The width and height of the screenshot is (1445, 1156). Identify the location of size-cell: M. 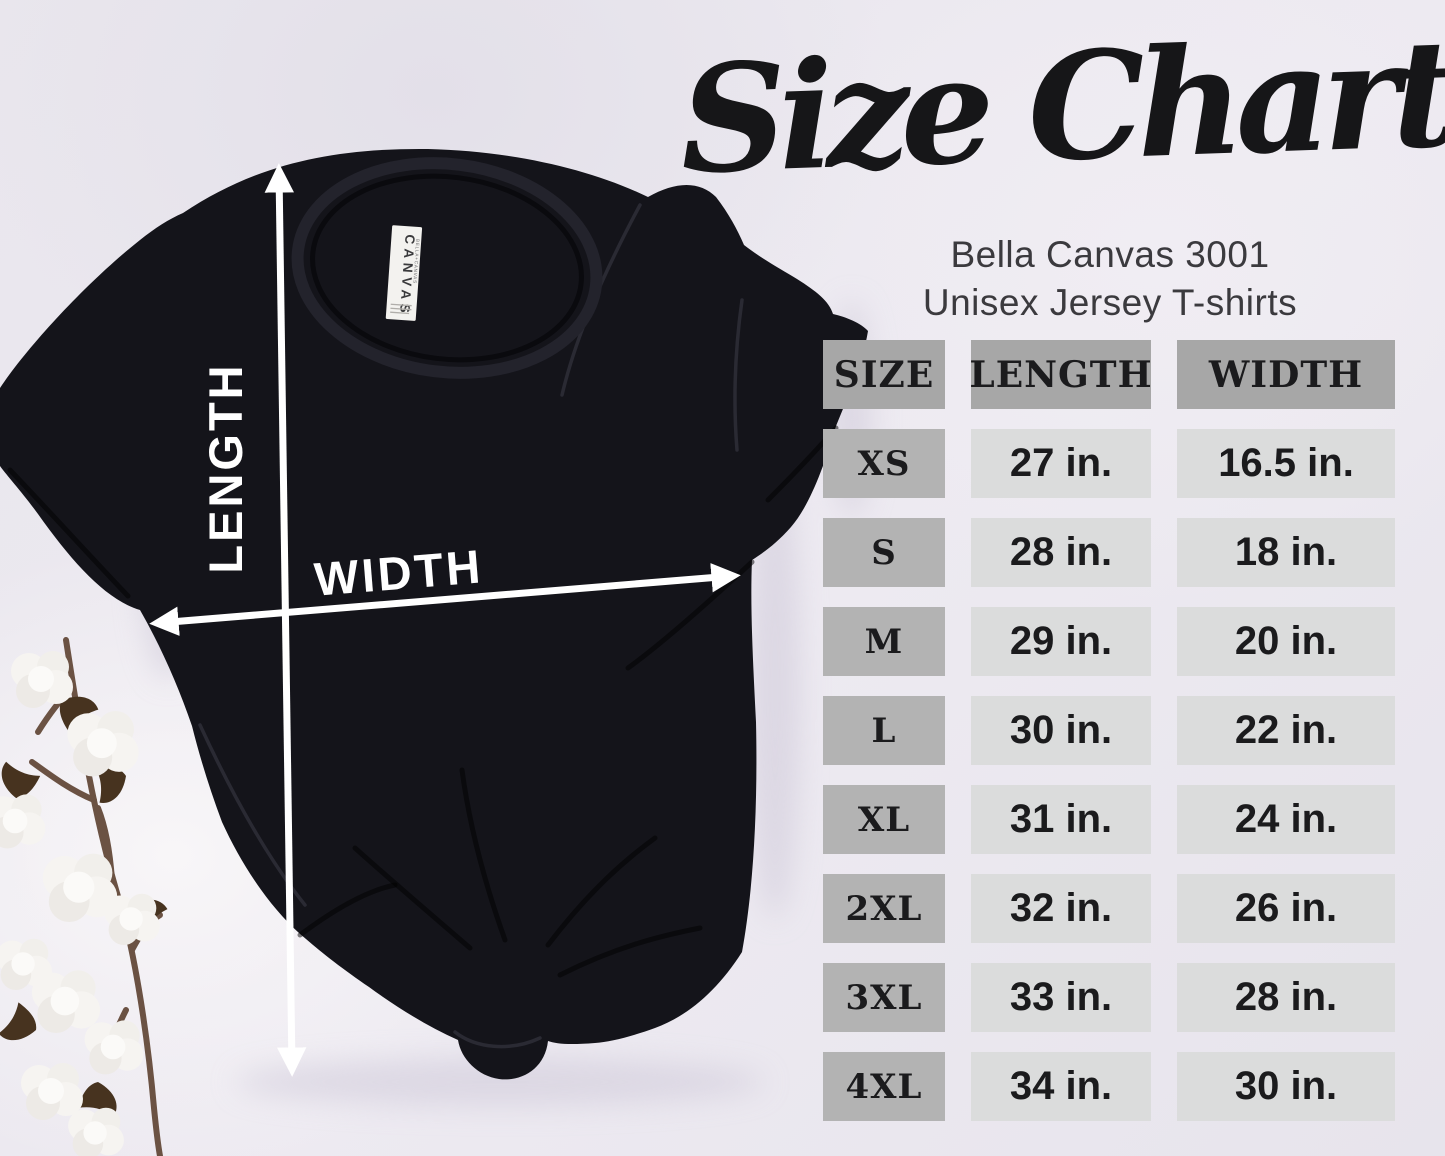
(884, 641).